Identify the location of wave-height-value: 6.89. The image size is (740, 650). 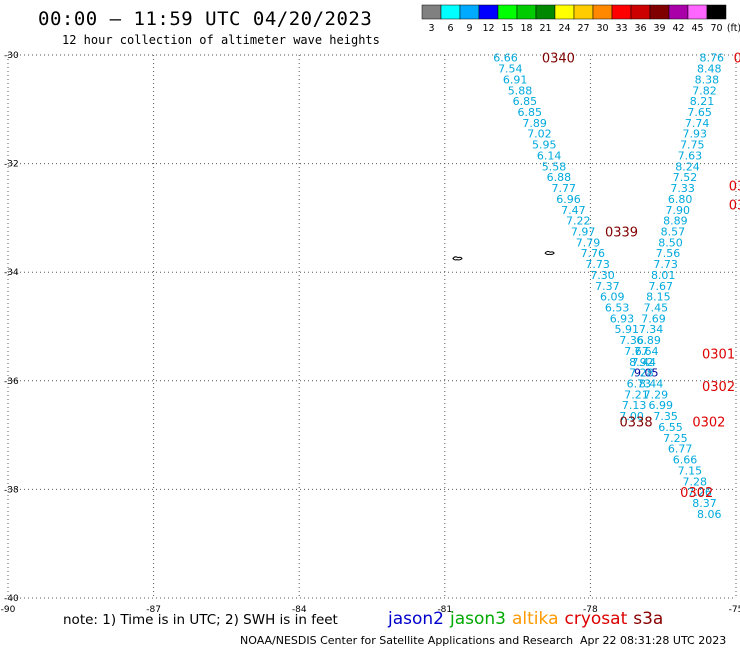
(648, 340).